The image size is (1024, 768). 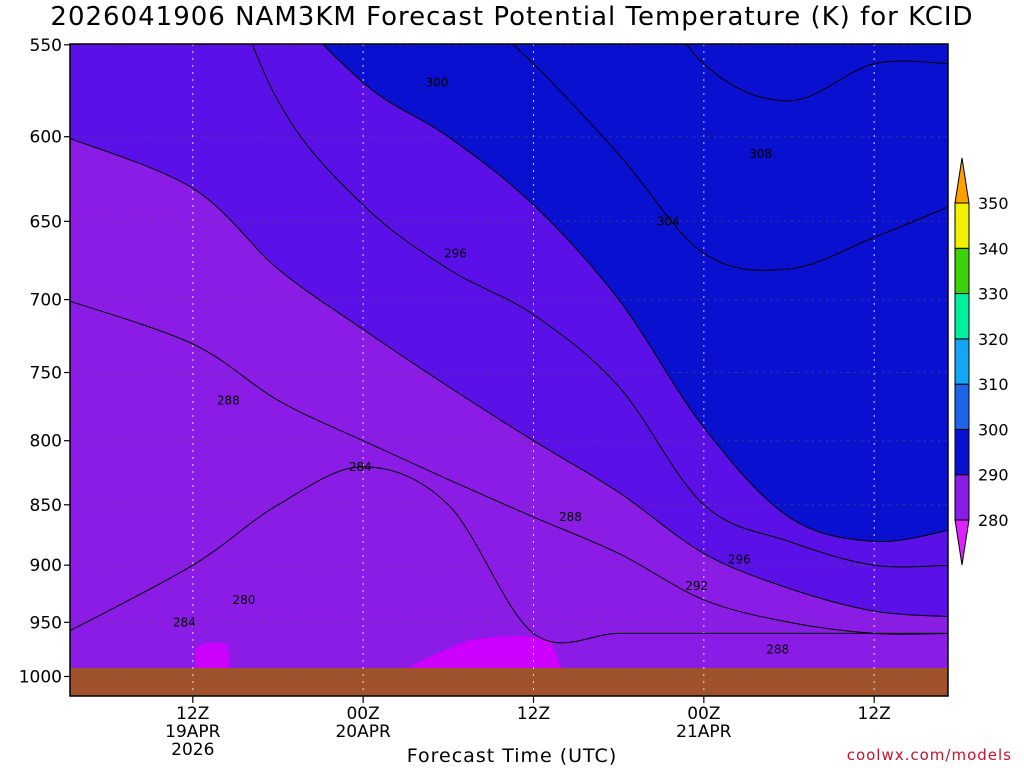 What do you see at coordinates (46, 506) in the screenshot?
I see `y-tick-label: 850` at bounding box center [46, 506].